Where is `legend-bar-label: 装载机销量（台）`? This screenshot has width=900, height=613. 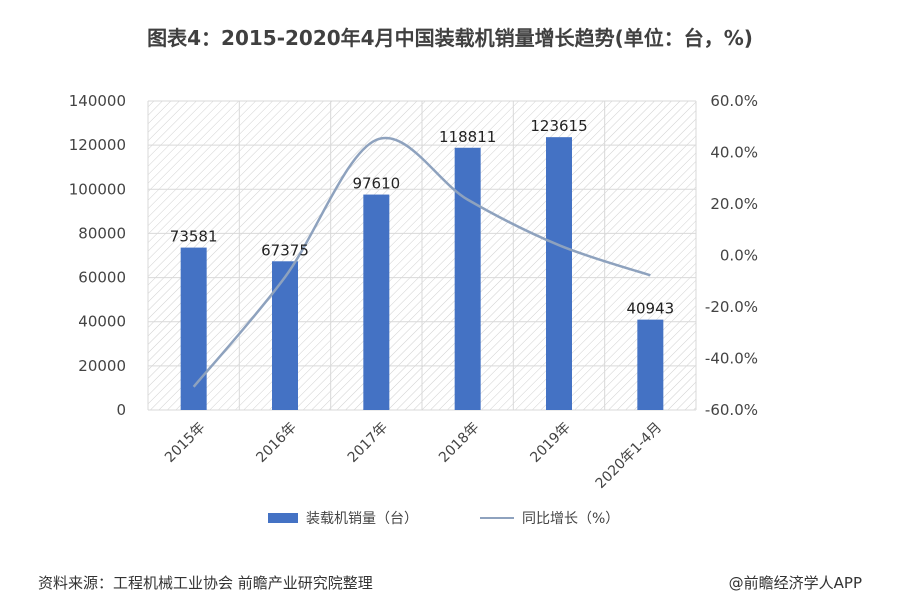
legend-bar-label: 装载机销量（台） is located at coordinates (362, 519).